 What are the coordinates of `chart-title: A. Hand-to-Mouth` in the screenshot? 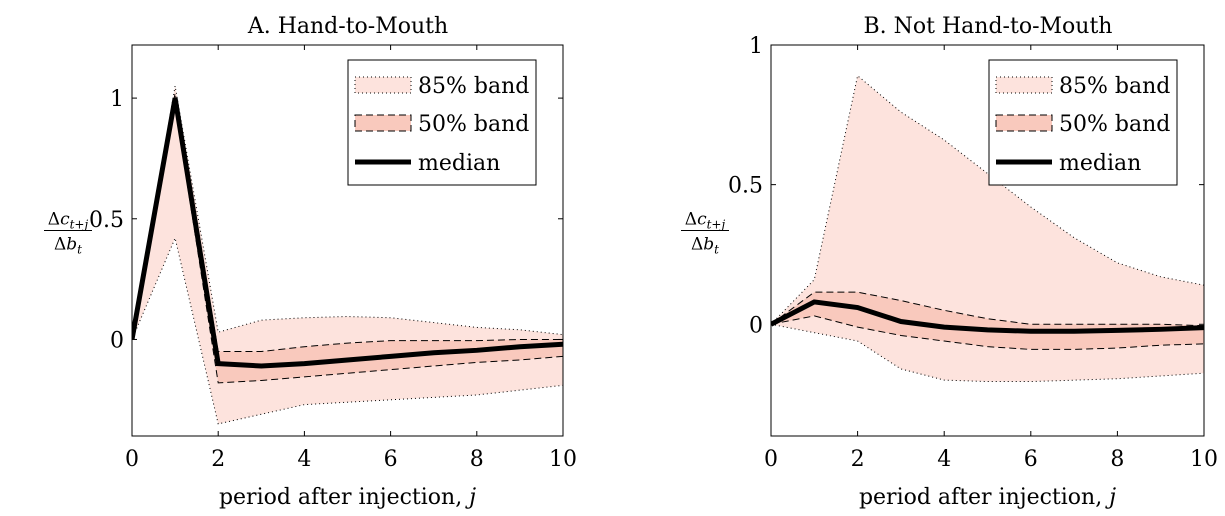 It's located at (347, 26).